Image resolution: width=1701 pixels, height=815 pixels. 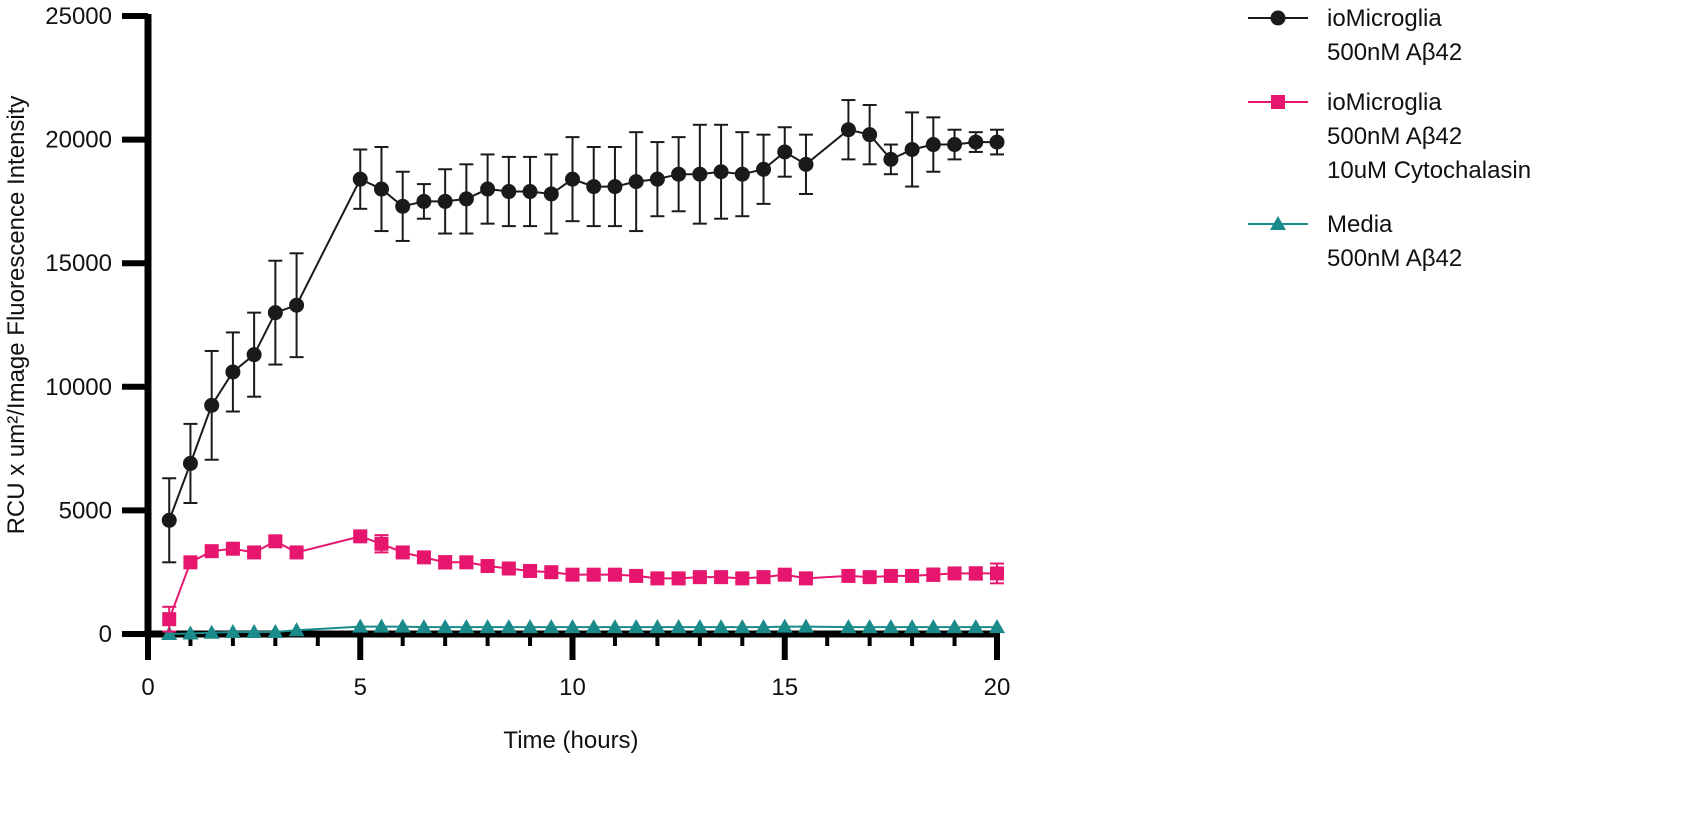 What do you see at coordinates (78, 140) in the screenshot?
I see `y-tick-label: 20000` at bounding box center [78, 140].